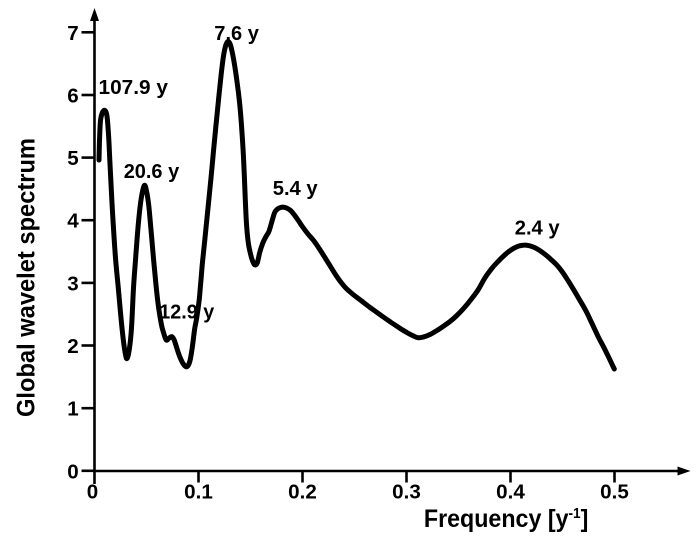 The image size is (700, 550). Describe the element at coordinates (26, 277) in the screenshot. I see `svg-text: Global wavelet spectrum` at that location.